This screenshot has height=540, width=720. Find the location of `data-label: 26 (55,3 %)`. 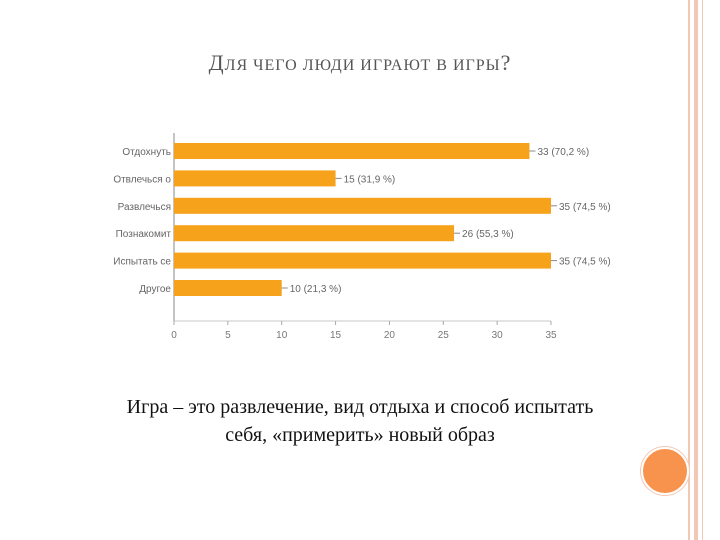

data-label: 26 (55,3 %) is located at coordinates (488, 234).